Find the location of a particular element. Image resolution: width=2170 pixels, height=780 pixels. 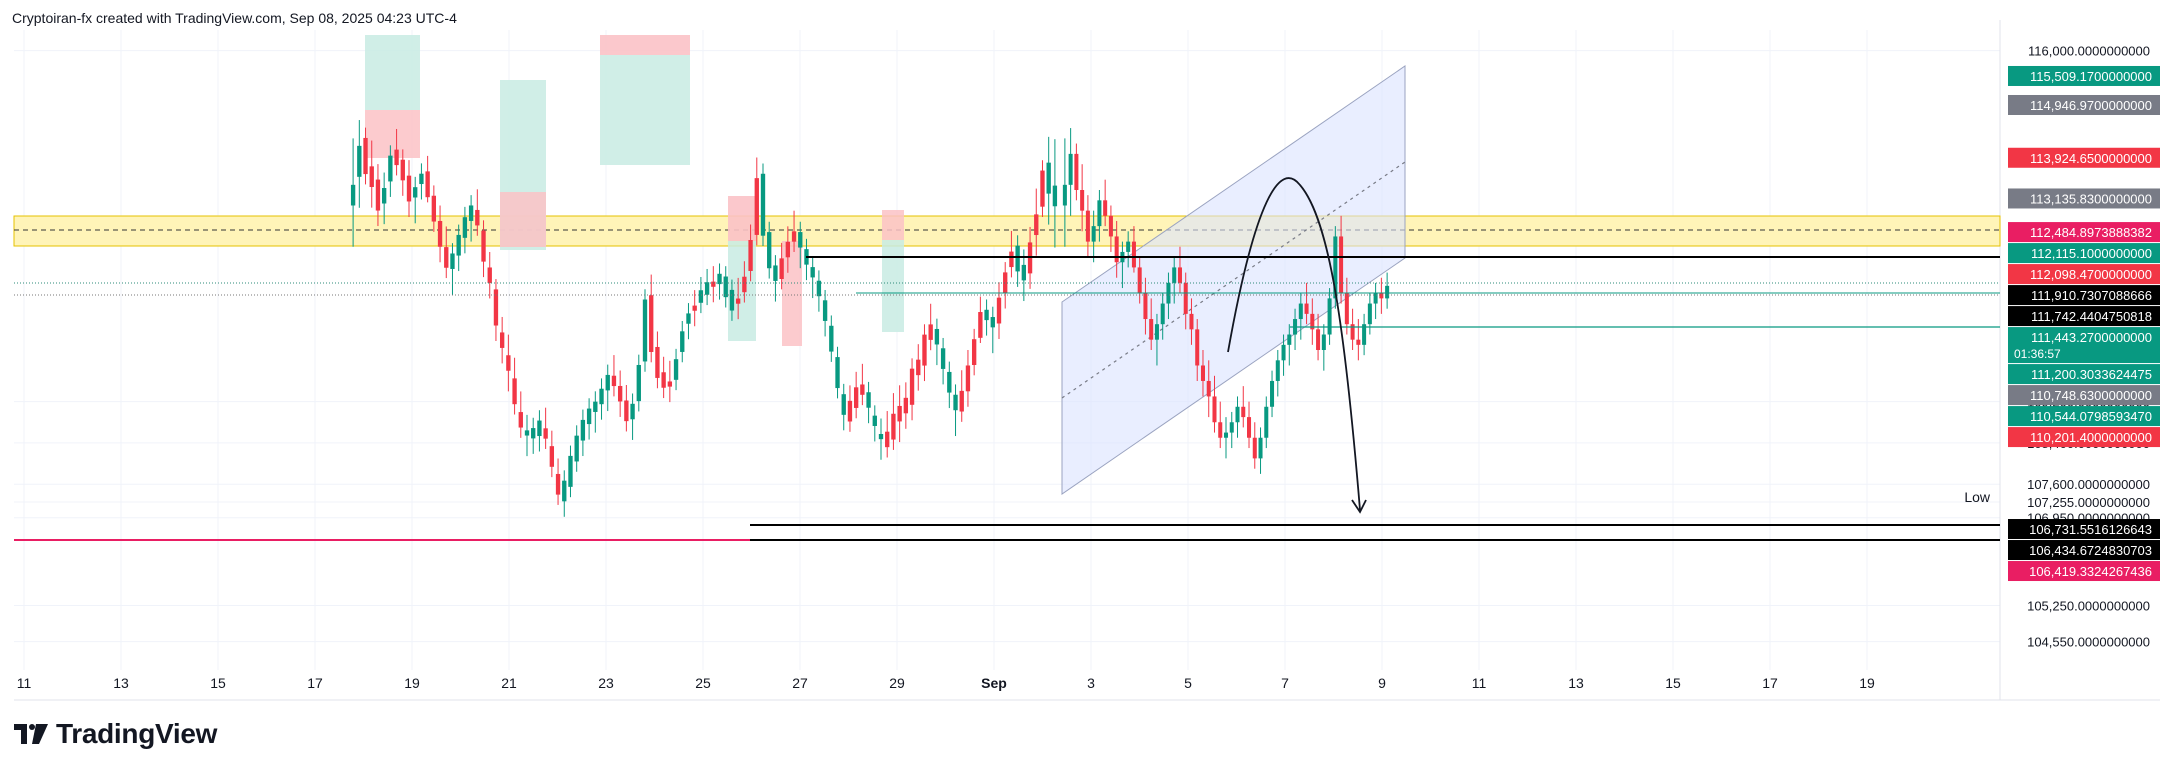

price-label-badge: 111,742.4404750818 is located at coordinates (2084, 316).